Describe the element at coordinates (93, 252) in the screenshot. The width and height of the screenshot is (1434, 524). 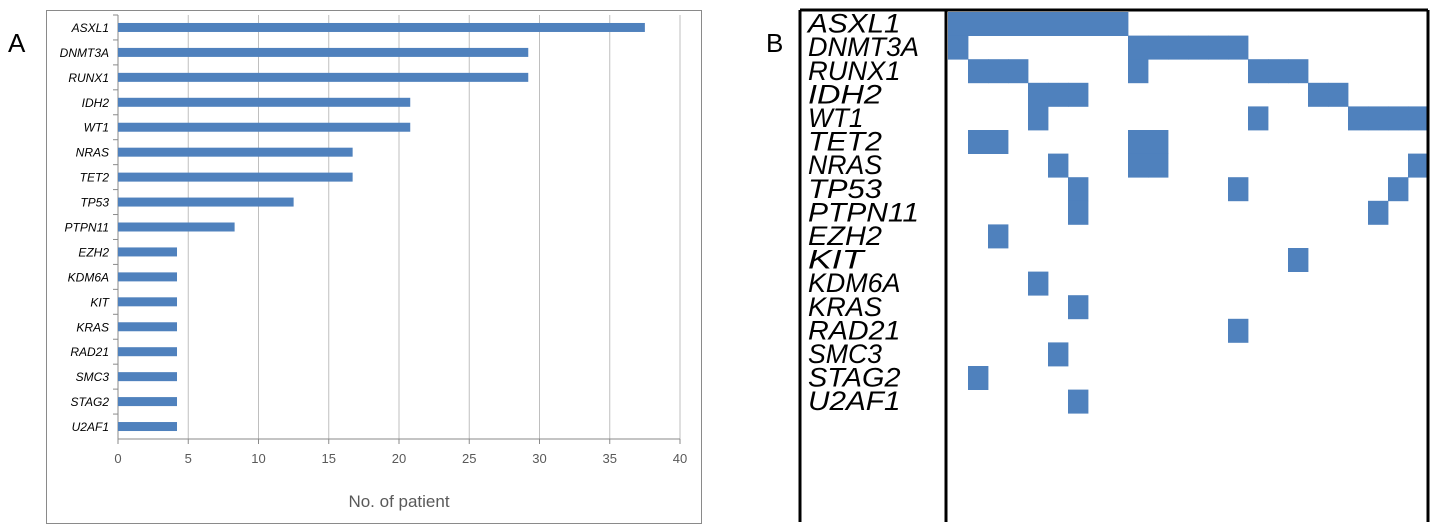
I see `category-label: EZH2` at that location.